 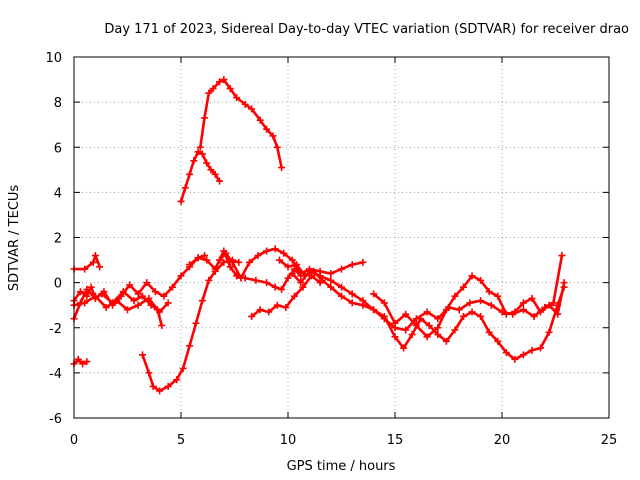 What do you see at coordinates (55, 419) in the screenshot?
I see `y-tick-label: -6` at bounding box center [55, 419].